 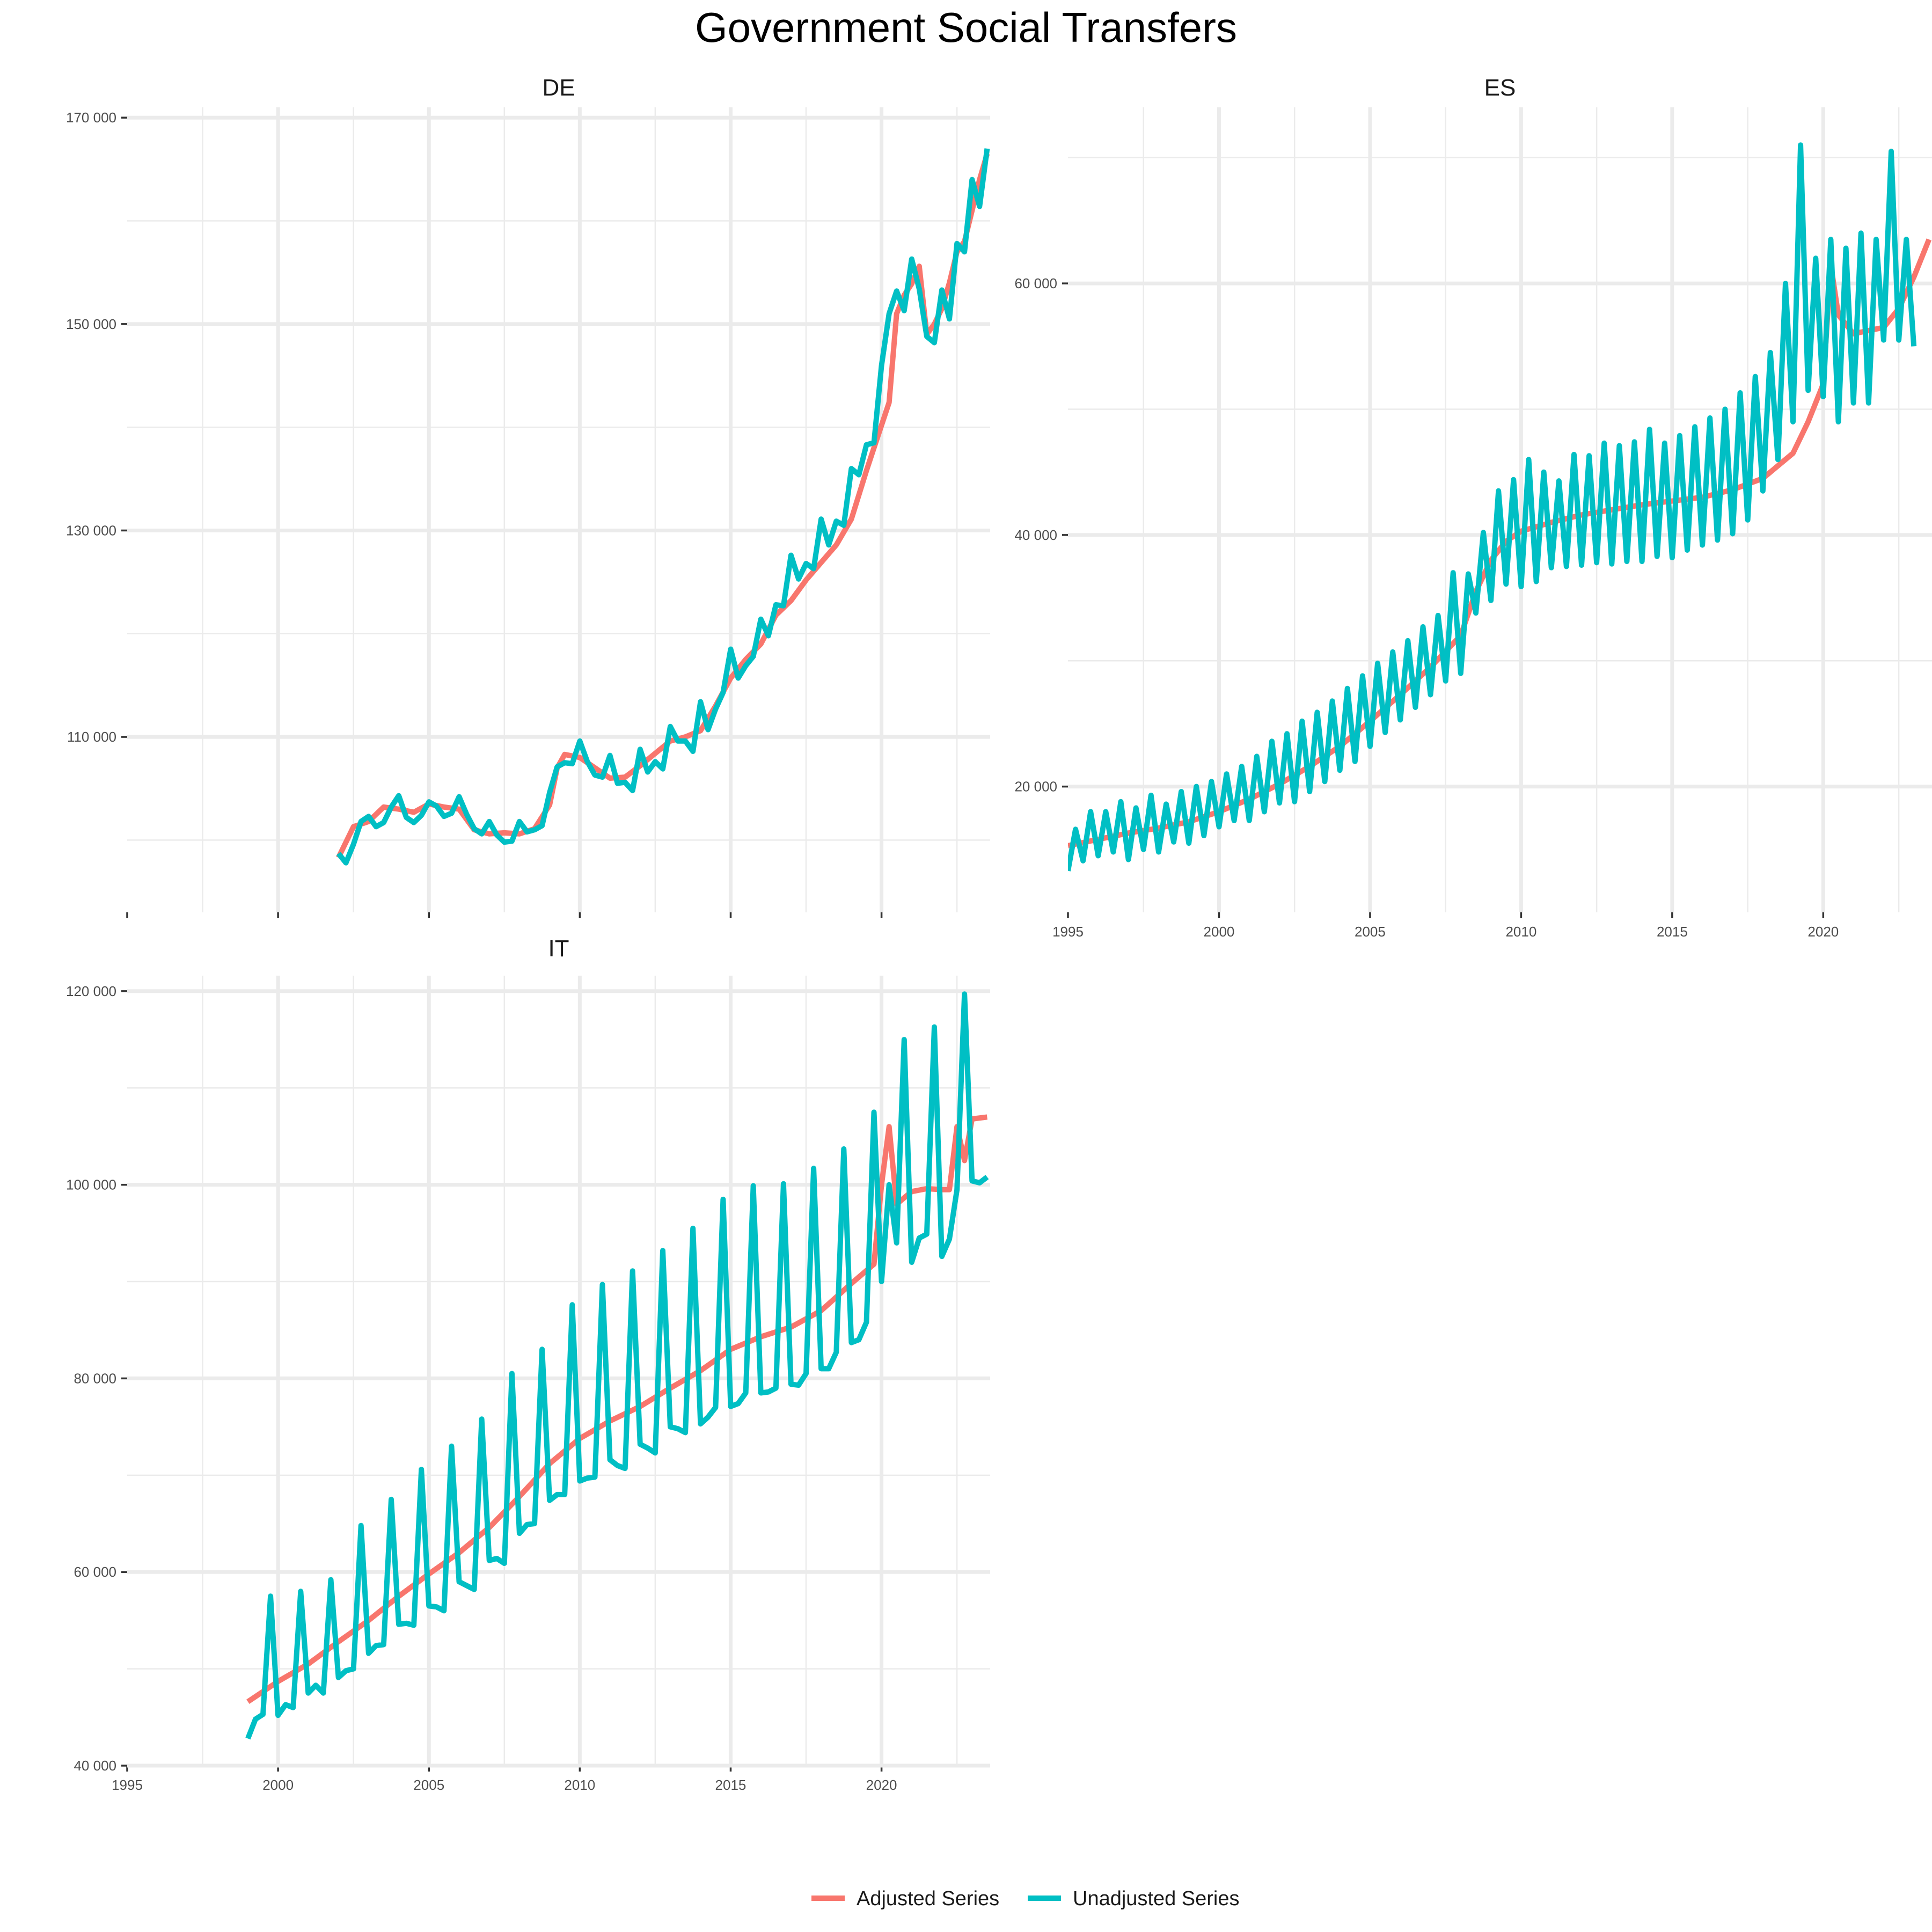 What do you see at coordinates (1035, 787) in the screenshot?
I see `y-tick-label: 20 000` at bounding box center [1035, 787].